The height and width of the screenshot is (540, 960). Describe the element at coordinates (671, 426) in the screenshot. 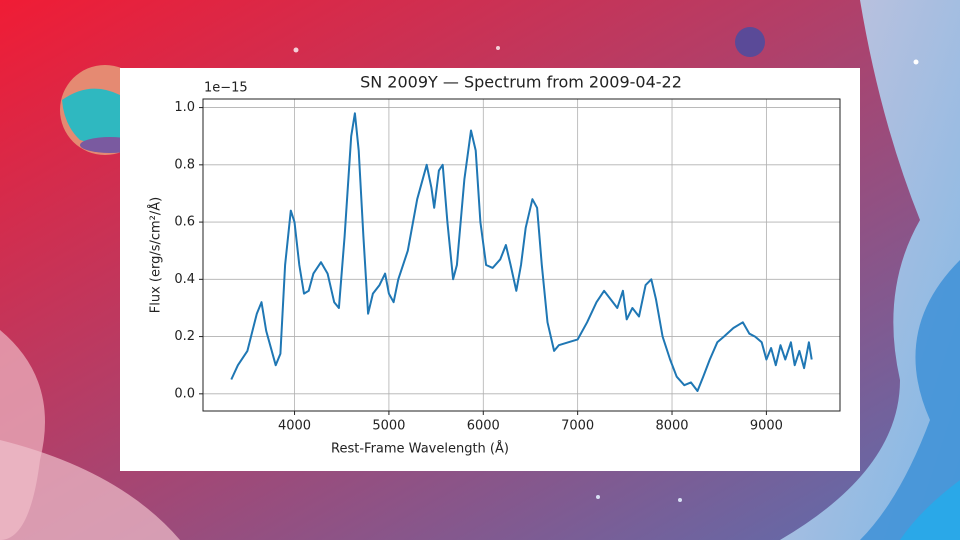

I see `x-tick-label: 8000` at that location.